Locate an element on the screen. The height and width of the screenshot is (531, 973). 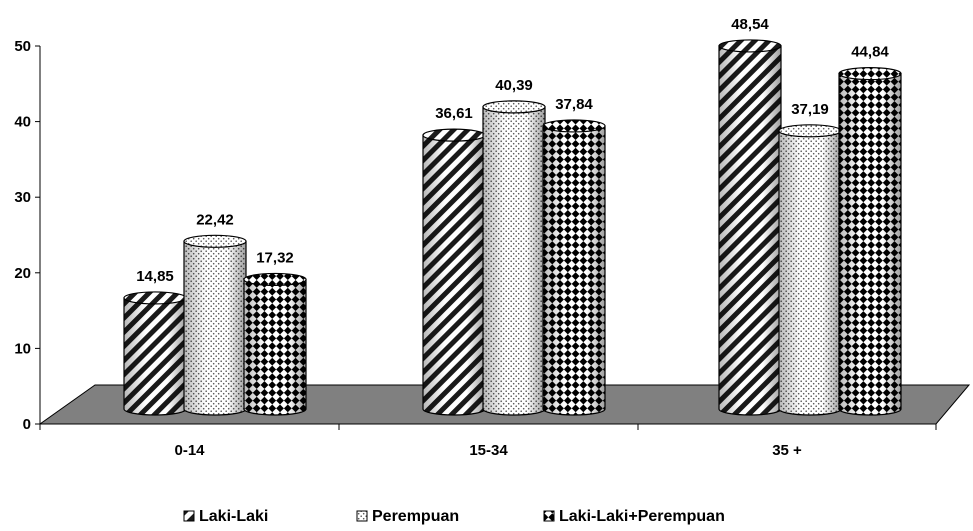
legend: Laki-Laki Perempuan Laki-Laki+Perempuan is located at coordinates (454, 516).